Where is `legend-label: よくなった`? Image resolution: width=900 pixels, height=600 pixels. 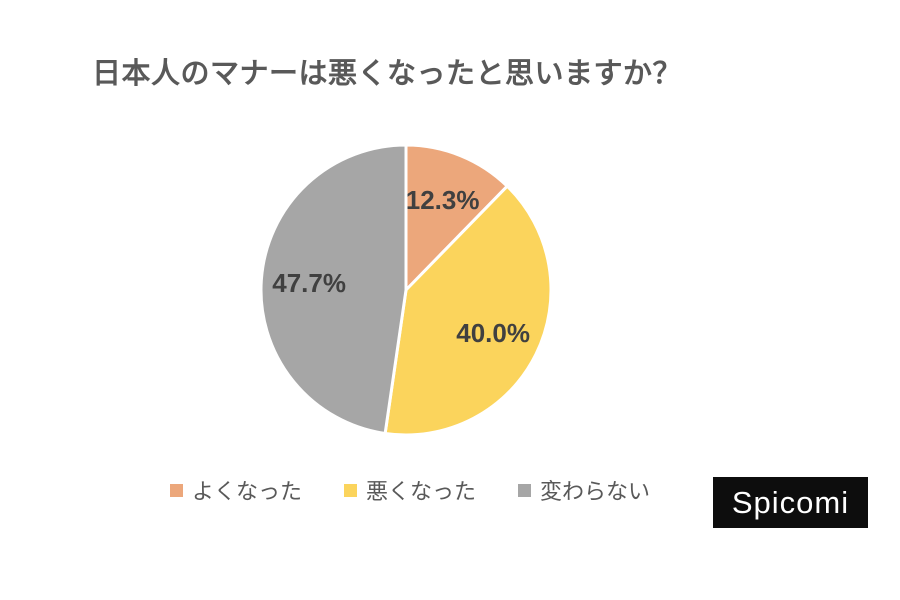 legend-label: よくなった is located at coordinates (246, 491).